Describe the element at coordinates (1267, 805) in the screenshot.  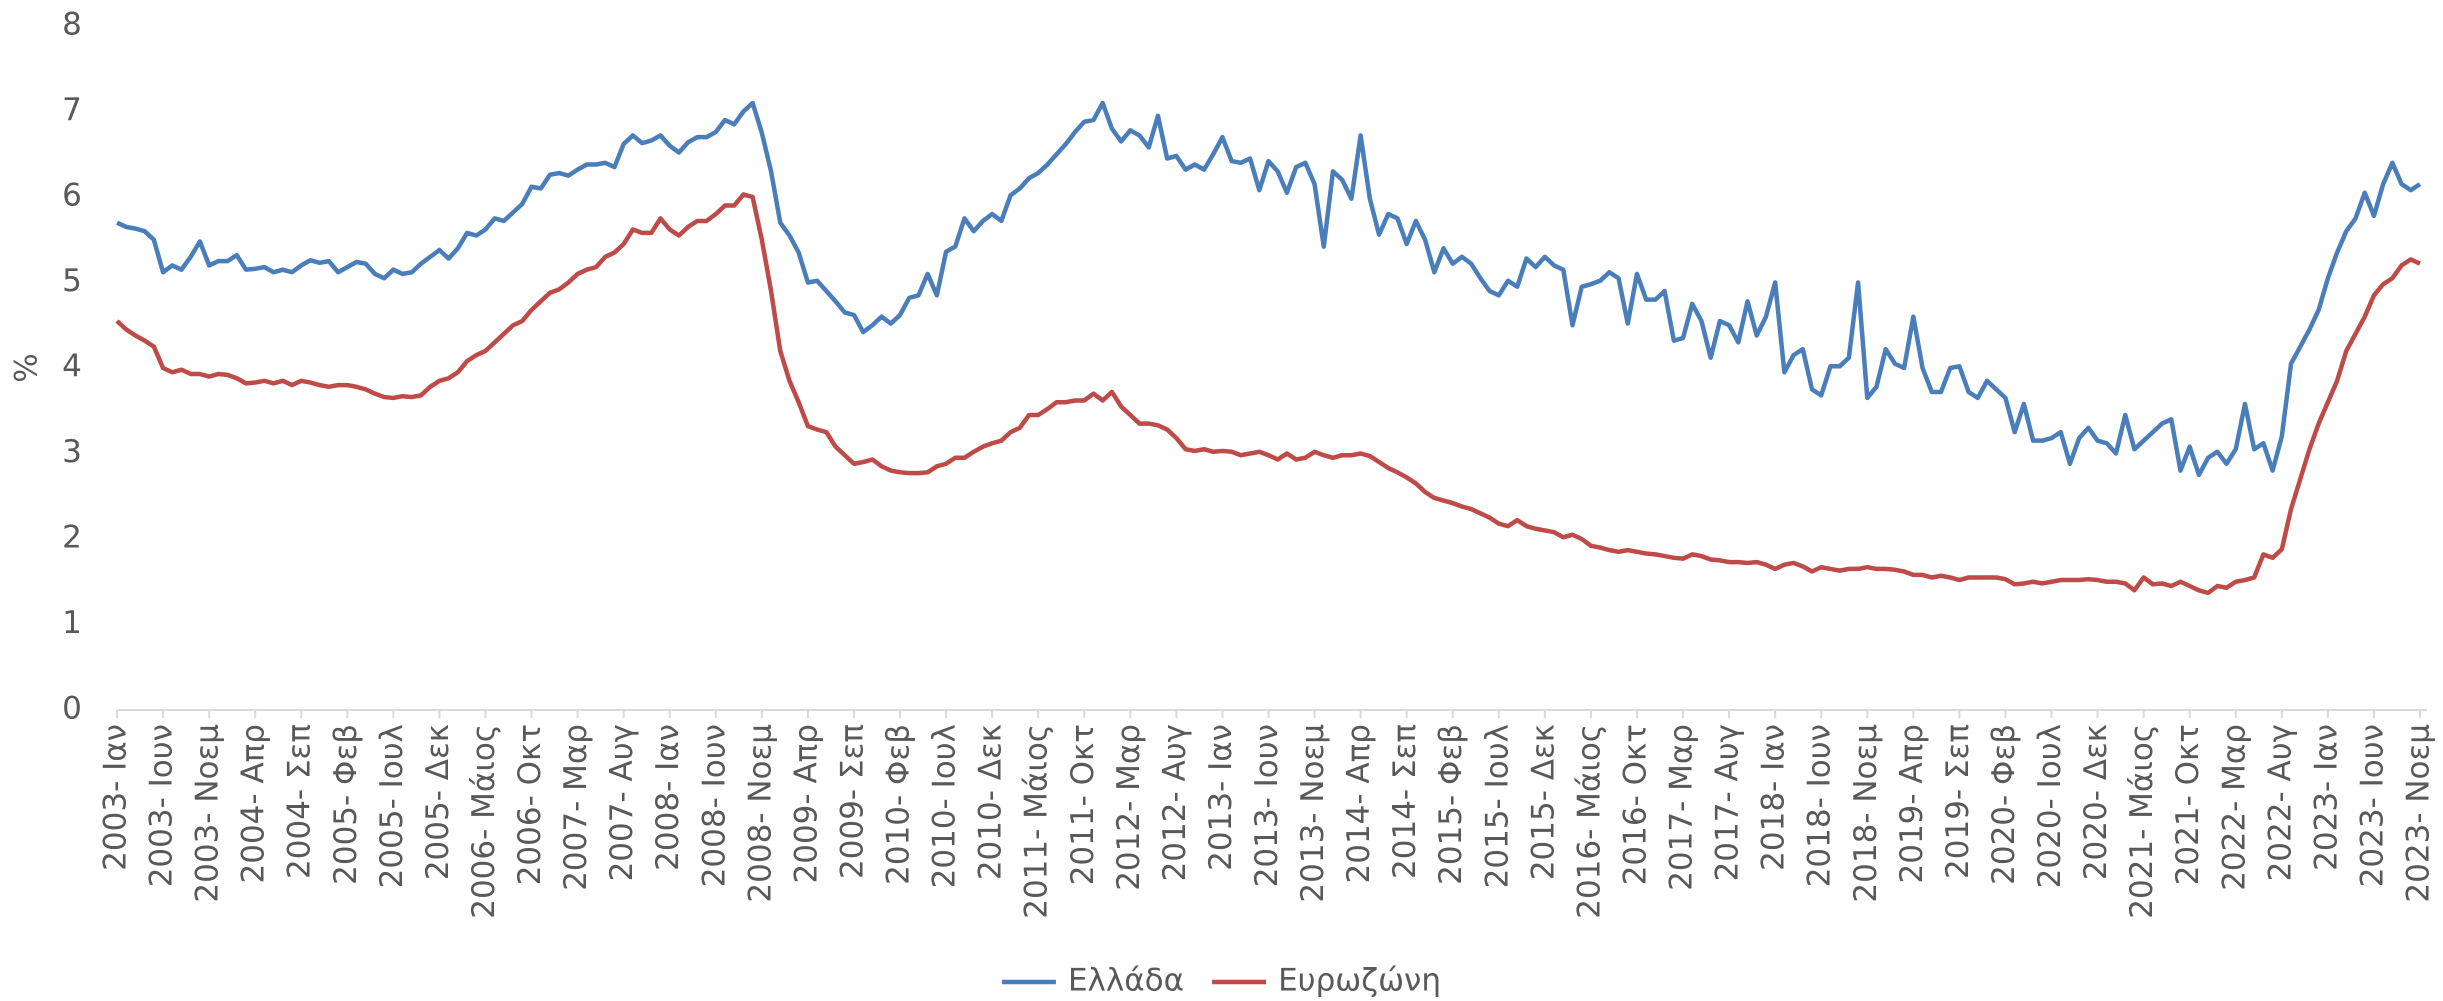
I see `x-tick-label: 2013- Ιουν` at that location.